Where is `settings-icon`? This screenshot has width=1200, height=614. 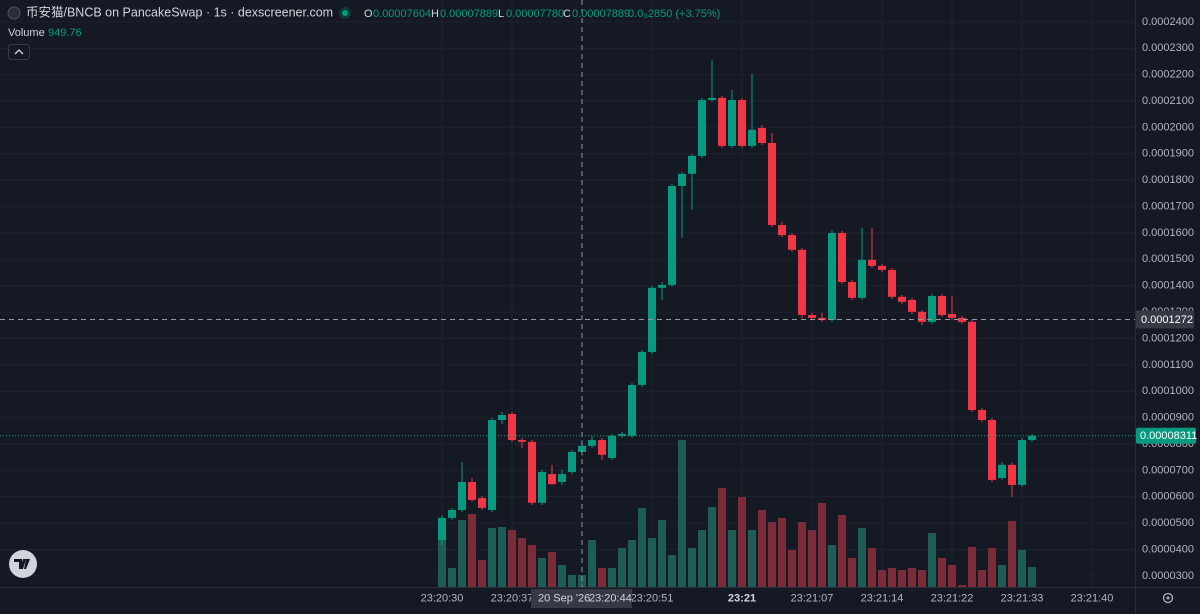 settings-icon is located at coordinates (1168, 598).